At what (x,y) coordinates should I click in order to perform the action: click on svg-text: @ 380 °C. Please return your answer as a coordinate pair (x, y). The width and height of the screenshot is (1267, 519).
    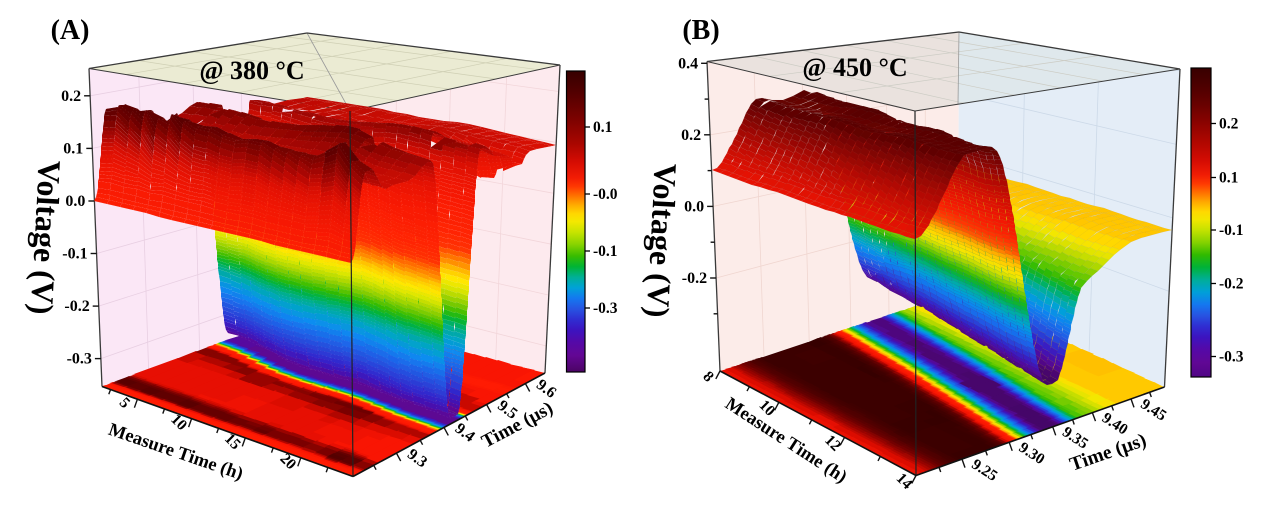
    Looking at the image, I should click on (251, 70).